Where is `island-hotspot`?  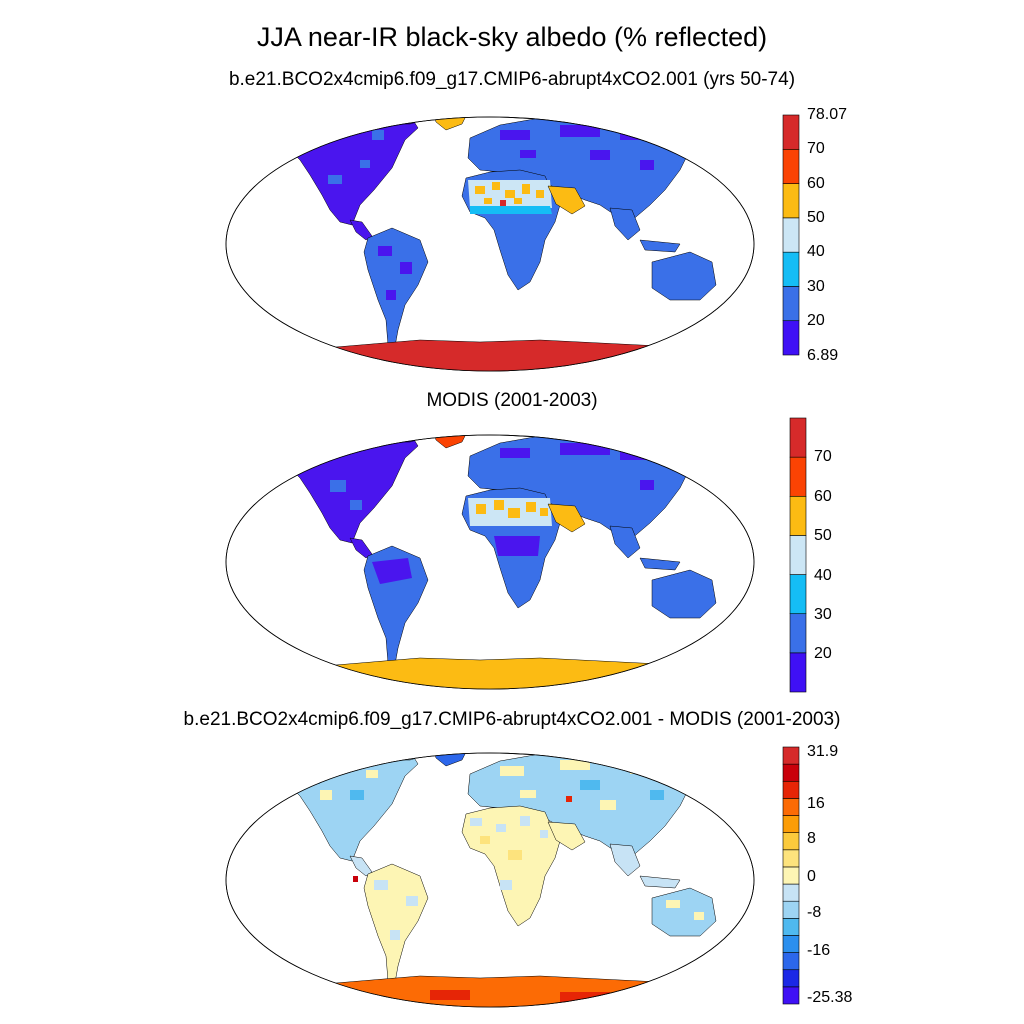
island-hotspot is located at coordinates (355, 879).